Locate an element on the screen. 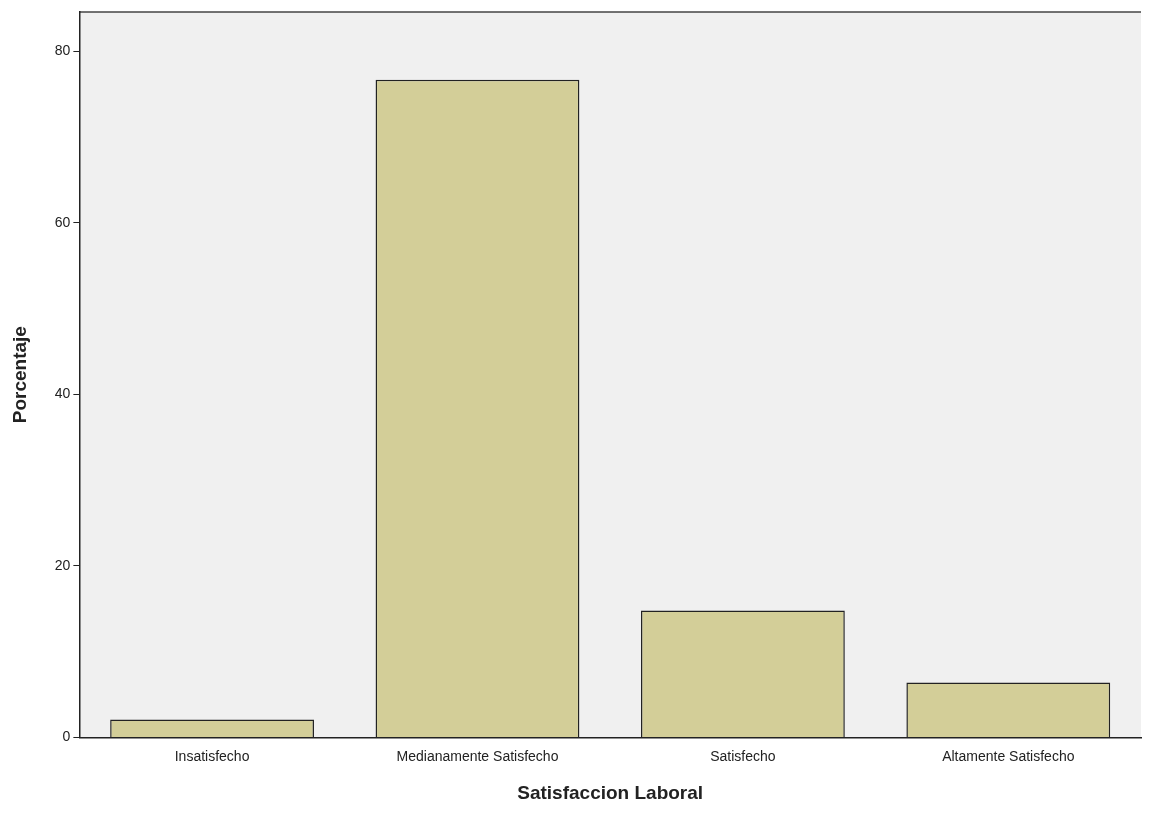  y-tick-label: 40 is located at coordinates (62, 393).